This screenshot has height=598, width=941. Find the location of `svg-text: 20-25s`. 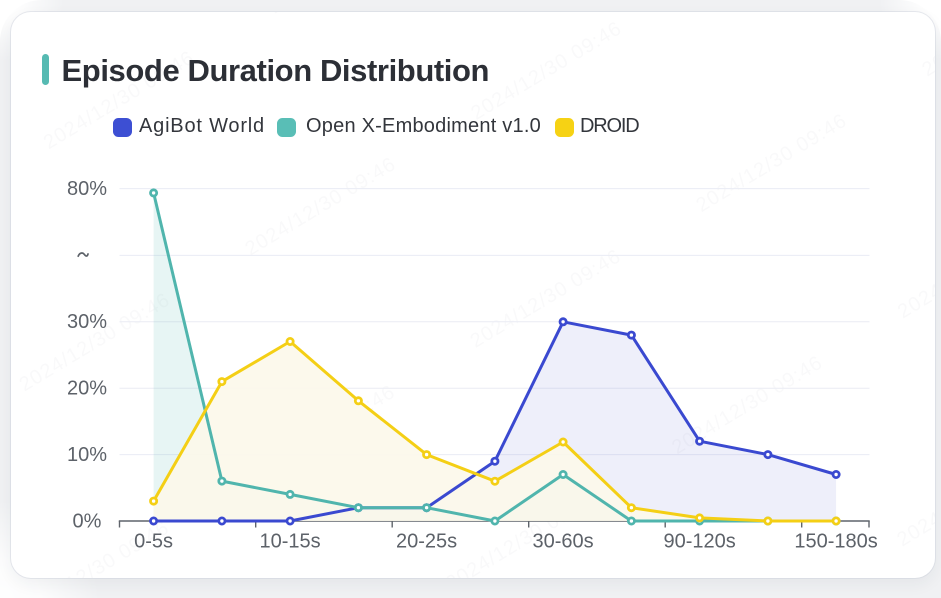

svg-text: 20-25s is located at coordinates (426, 542).